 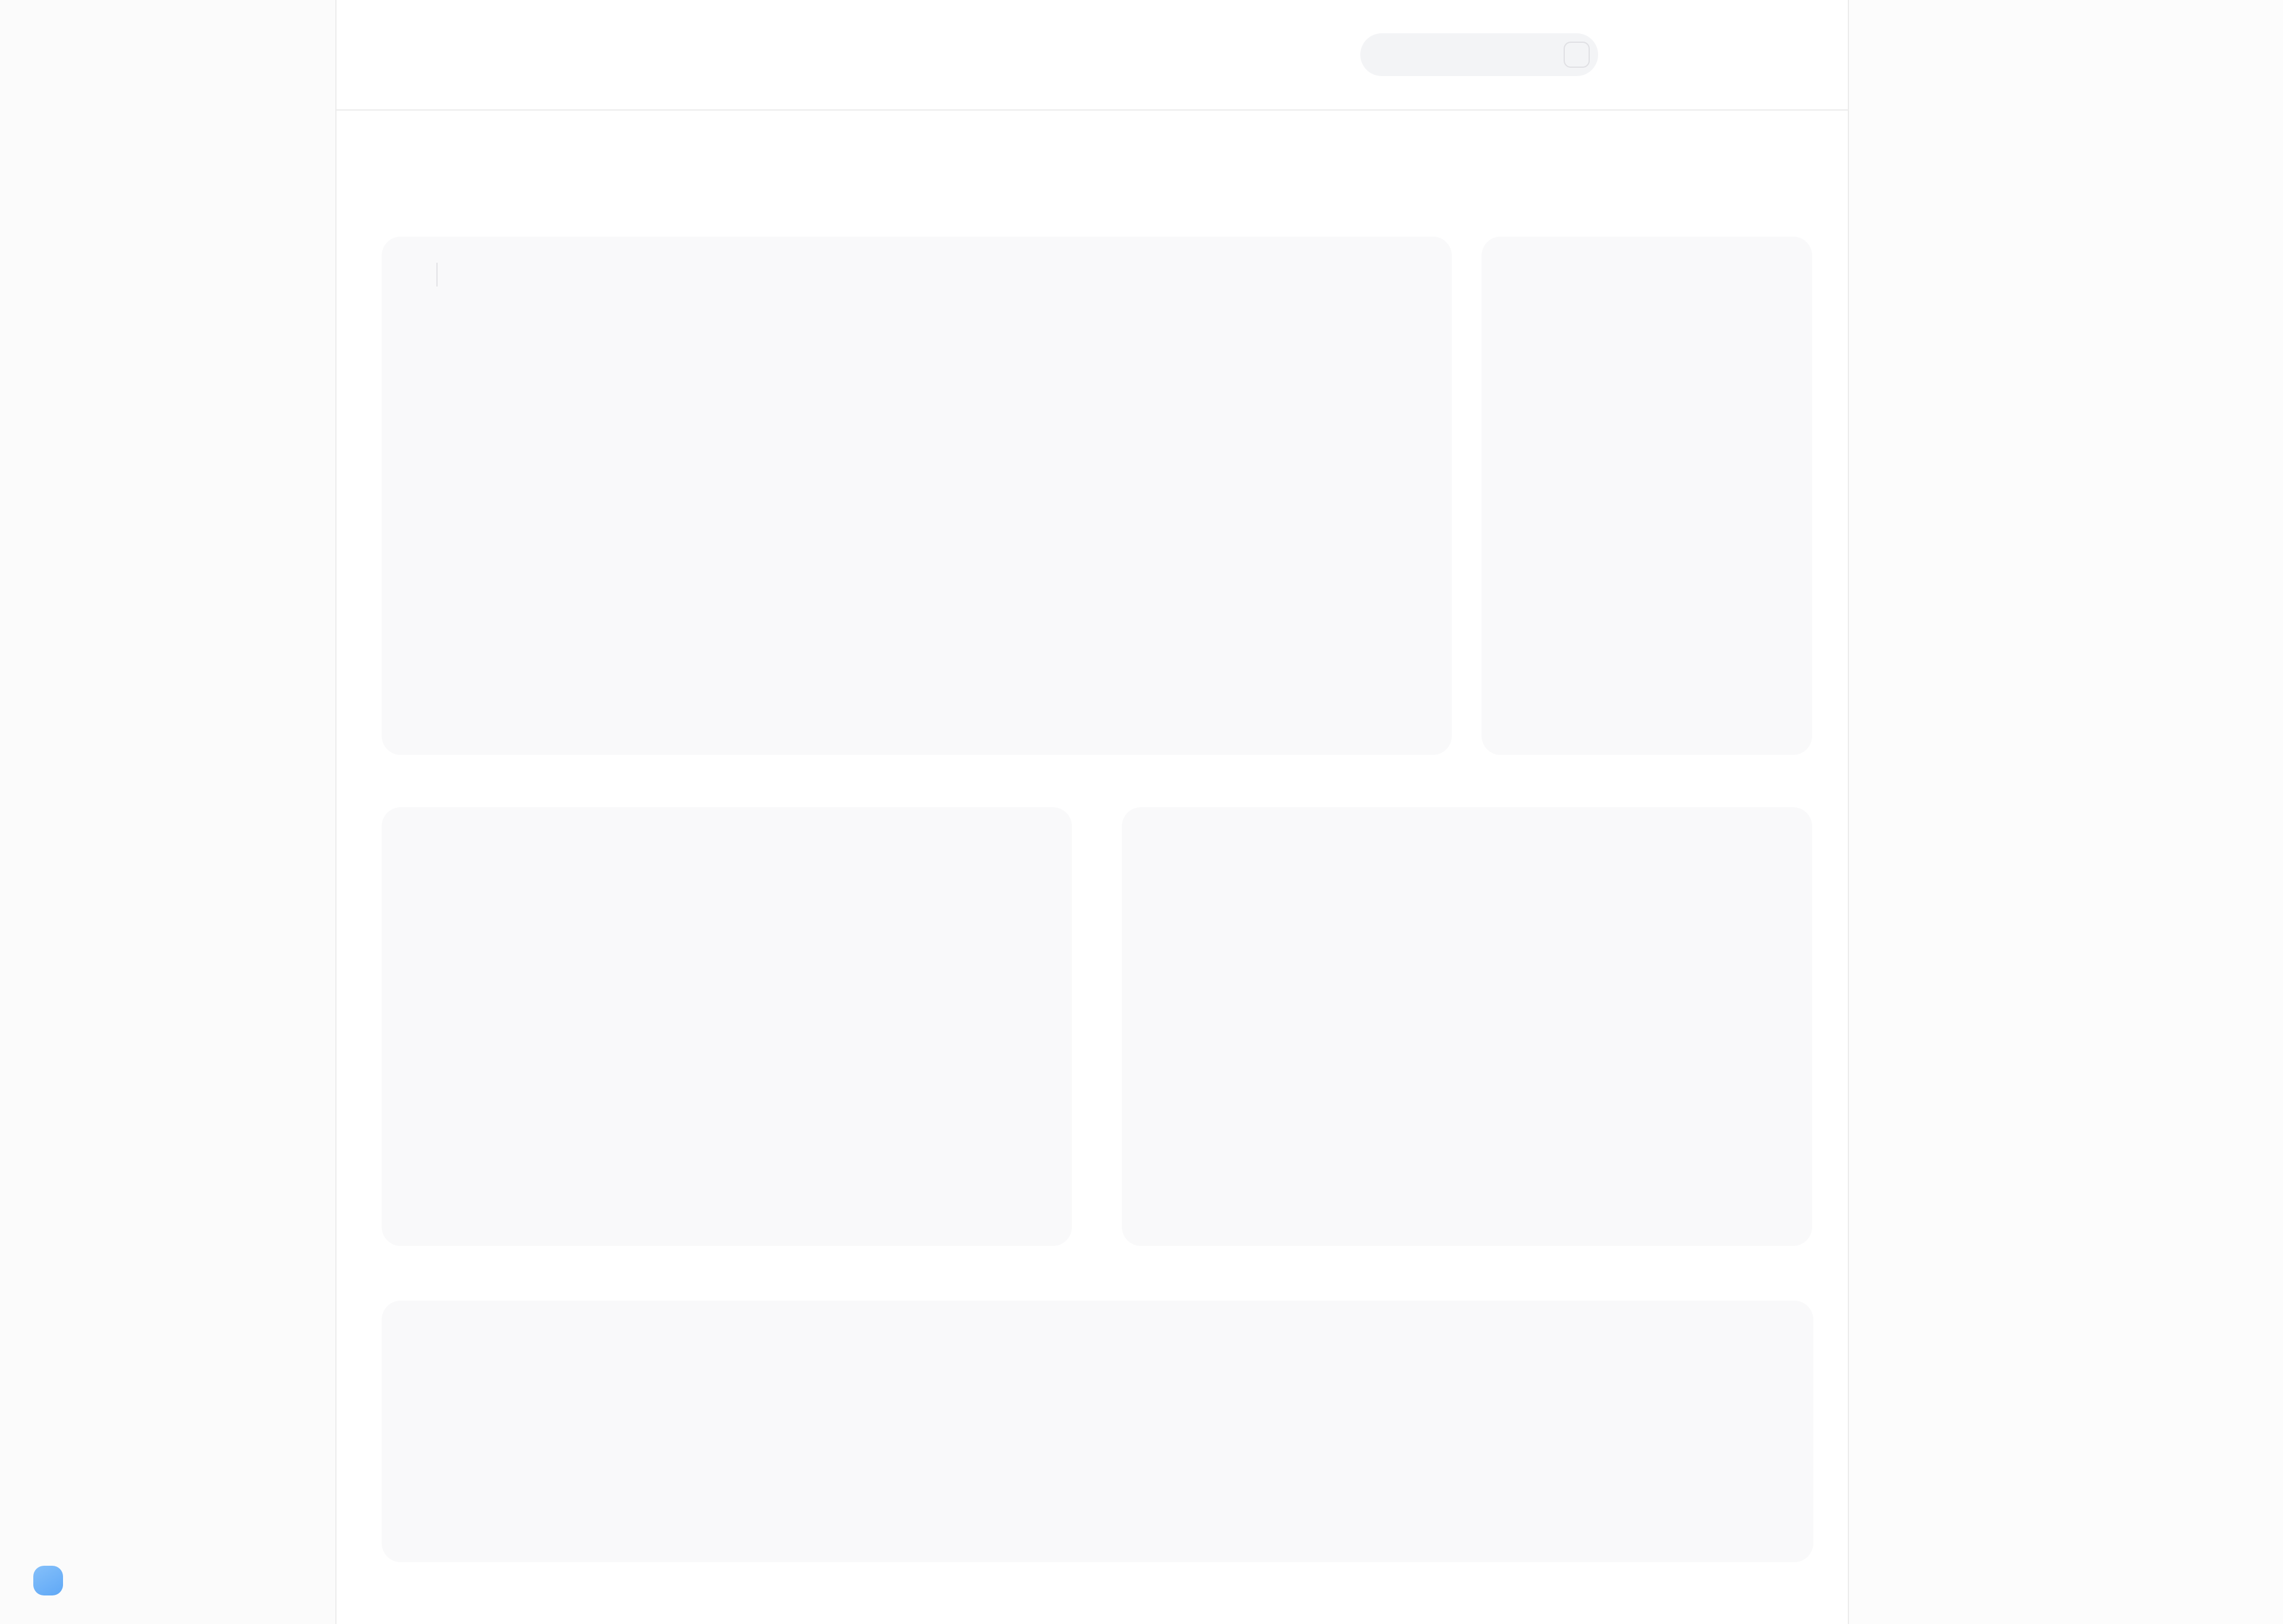 What do you see at coordinates (50, 47) in the screenshot?
I see `avatar` at bounding box center [50, 47].